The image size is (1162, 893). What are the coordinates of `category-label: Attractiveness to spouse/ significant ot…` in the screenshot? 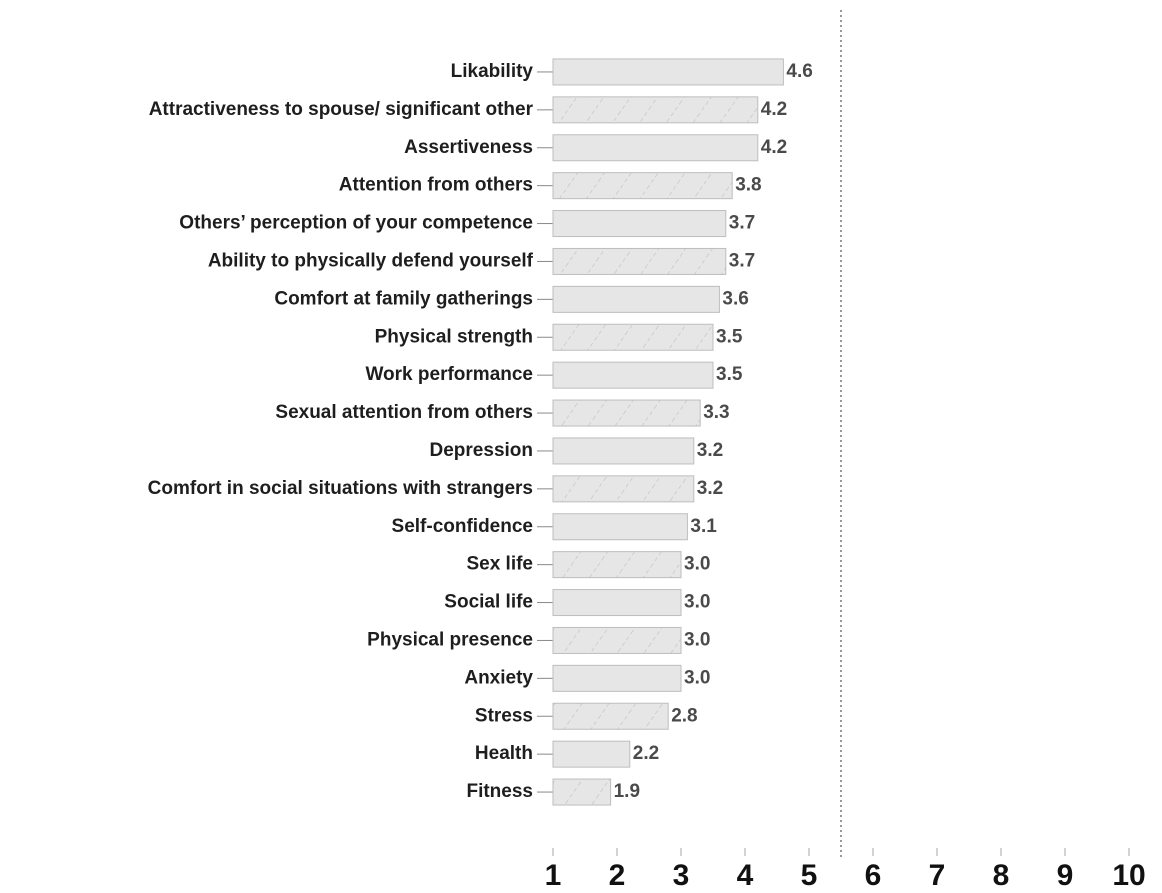 It's located at (341, 109).